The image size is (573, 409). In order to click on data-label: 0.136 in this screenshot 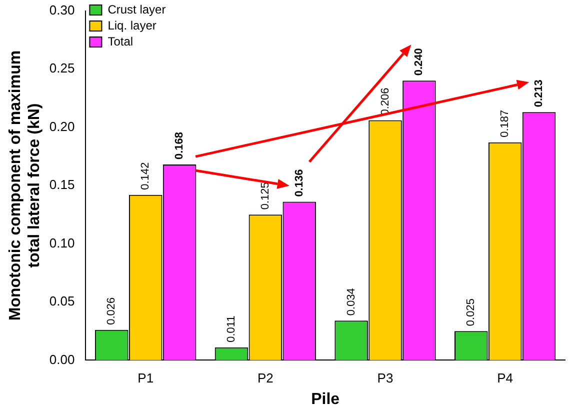, I will do `click(299, 183)`.